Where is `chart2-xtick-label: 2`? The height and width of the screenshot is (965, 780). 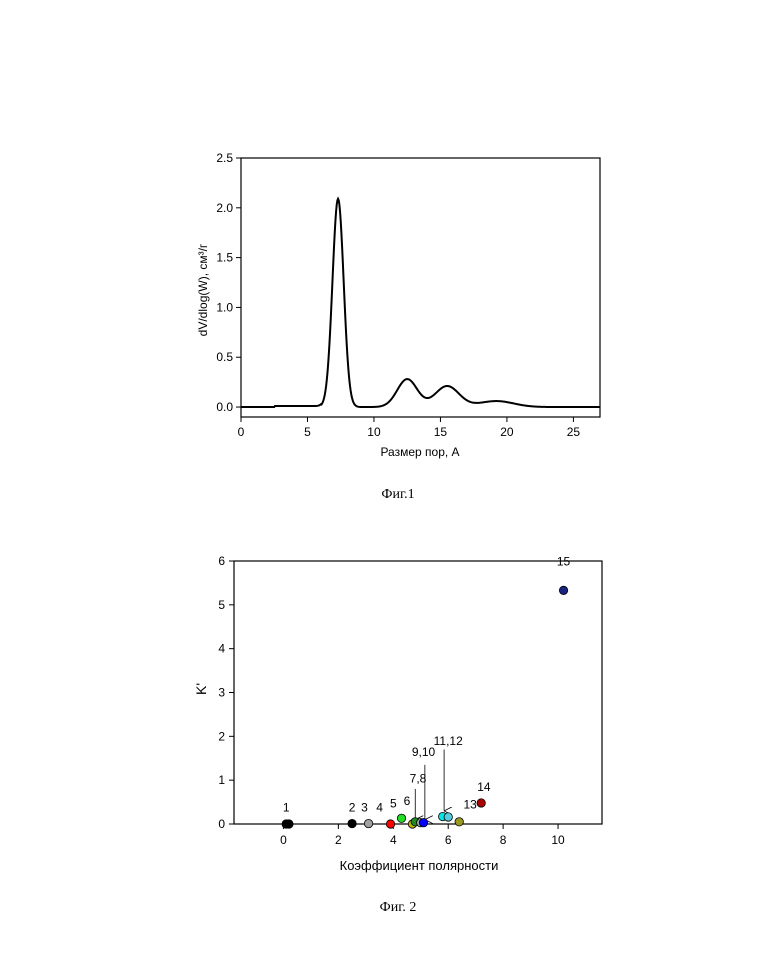 chart2-xtick-label: 2 is located at coordinates (338, 840).